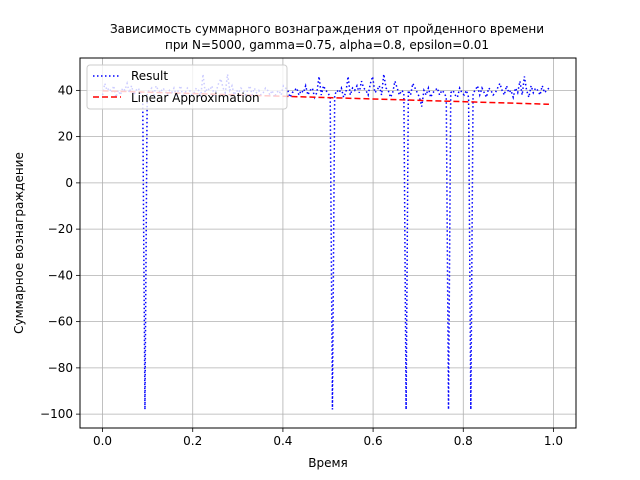 This screenshot has width=640, height=480. Describe the element at coordinates (373, 441) in the screenshot. I see `x-tick-label: 0.6` at that location.